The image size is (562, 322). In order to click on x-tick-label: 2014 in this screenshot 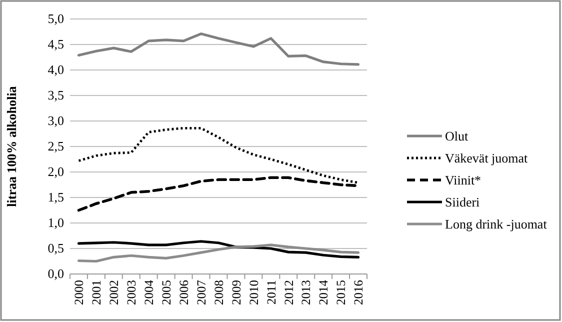, I will do `click(323, 292)`.